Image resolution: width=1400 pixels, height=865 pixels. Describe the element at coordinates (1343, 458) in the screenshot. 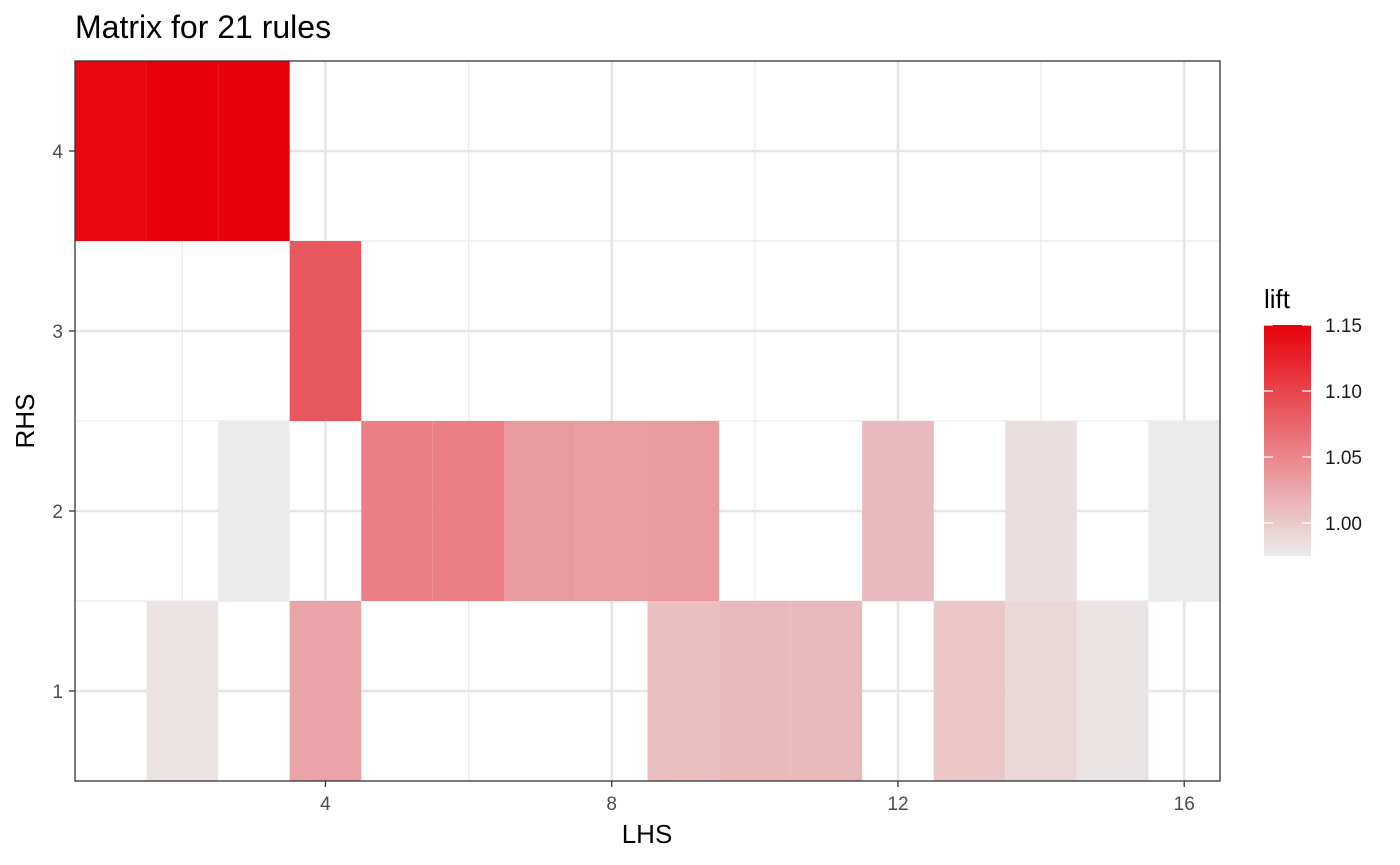

I see `legend-tick-label: 1.05` at that location.